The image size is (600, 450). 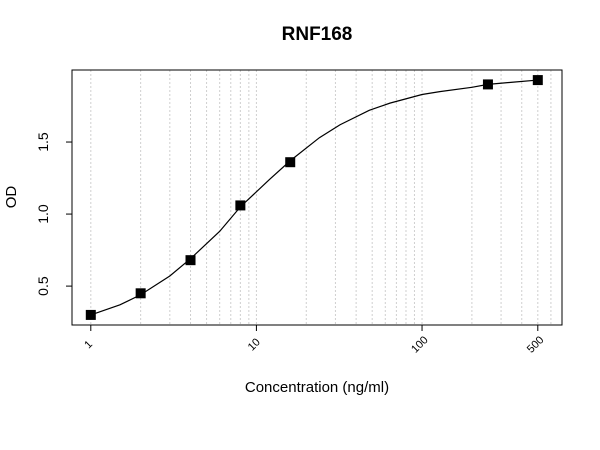 I want to click on x-tick-label: 500, so click(x=535, y=344).